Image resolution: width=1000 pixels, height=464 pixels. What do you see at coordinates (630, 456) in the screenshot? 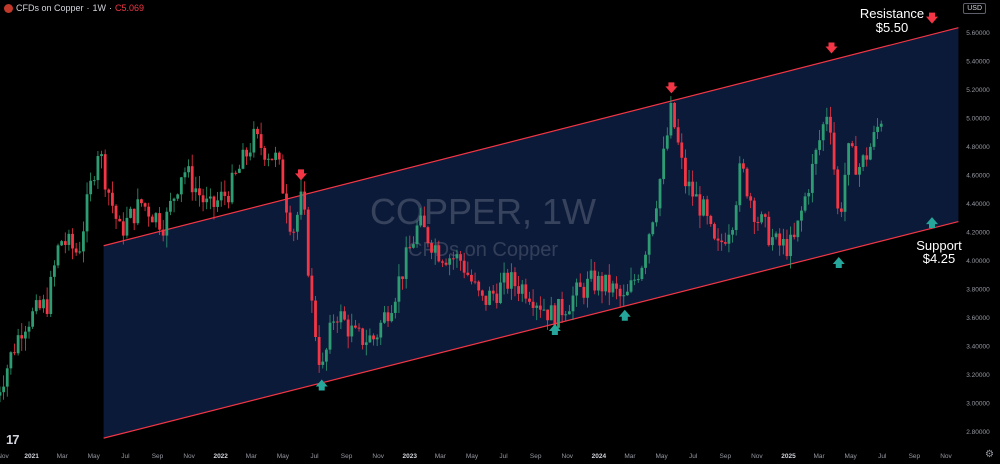
I see `x-axis-tick-label: Mar` at bounding box center [630, 456].